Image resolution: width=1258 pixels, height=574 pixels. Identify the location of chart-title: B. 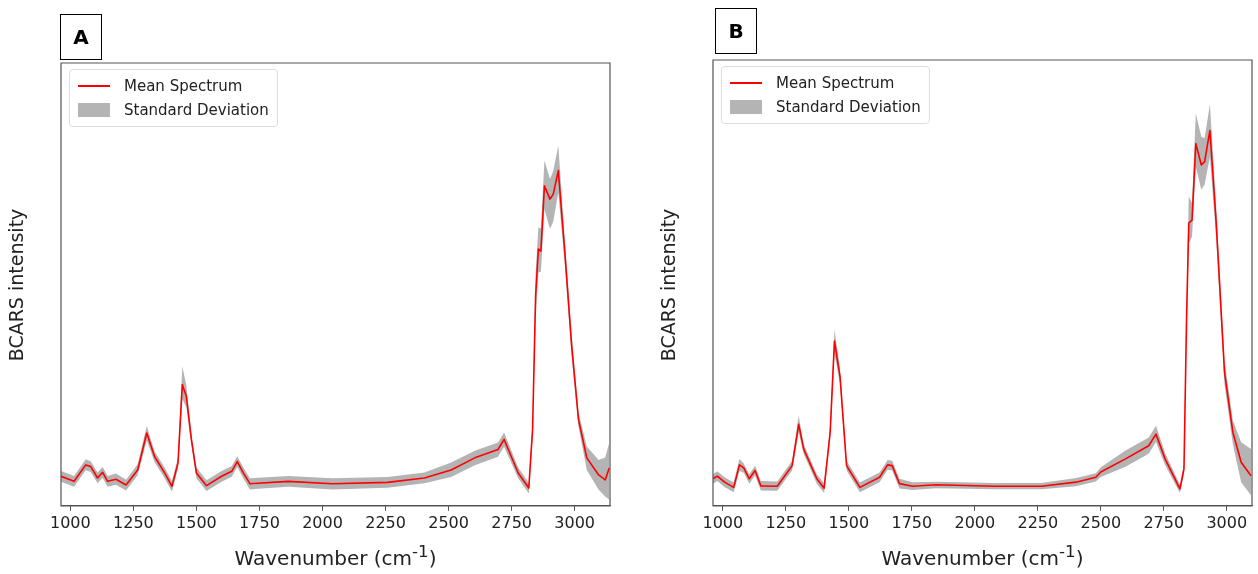
(736, 31).